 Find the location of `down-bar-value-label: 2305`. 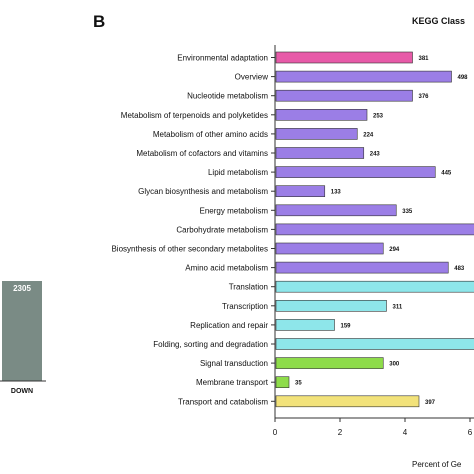

down-bar-value-label: 2305 is located at coordinates (22, 288).